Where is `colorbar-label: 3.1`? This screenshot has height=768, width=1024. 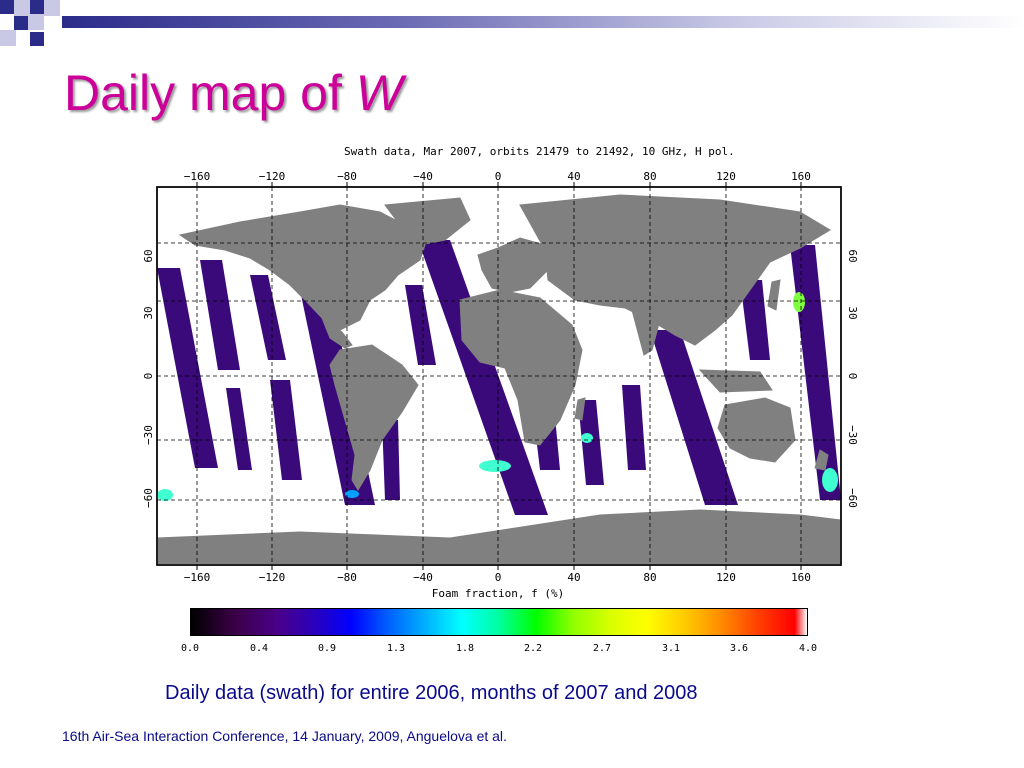
colorbar-label: 3.1 is located at coordinates (671, 648).